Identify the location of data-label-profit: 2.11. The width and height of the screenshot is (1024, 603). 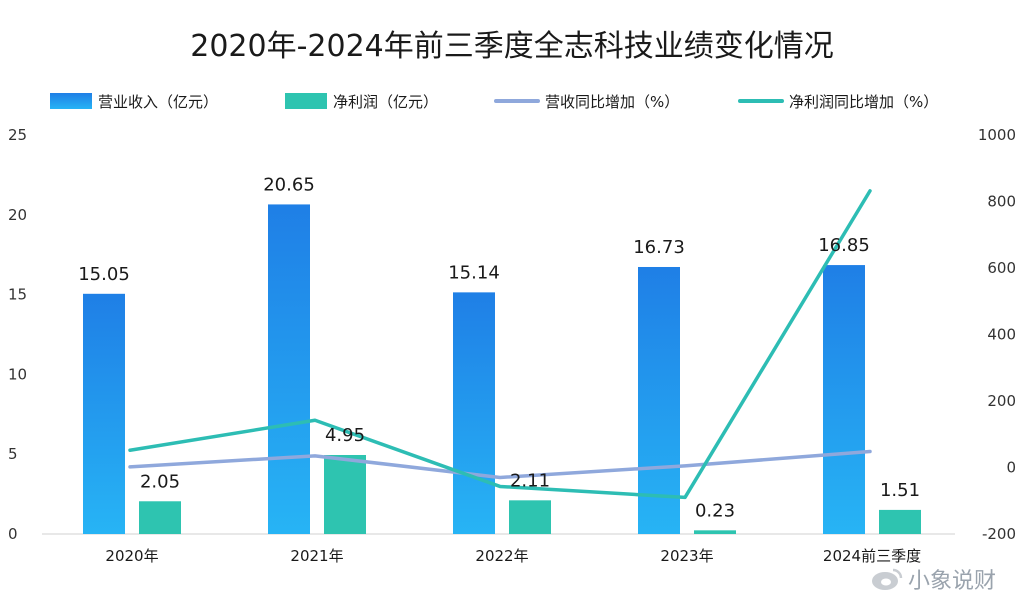
(530, 480).